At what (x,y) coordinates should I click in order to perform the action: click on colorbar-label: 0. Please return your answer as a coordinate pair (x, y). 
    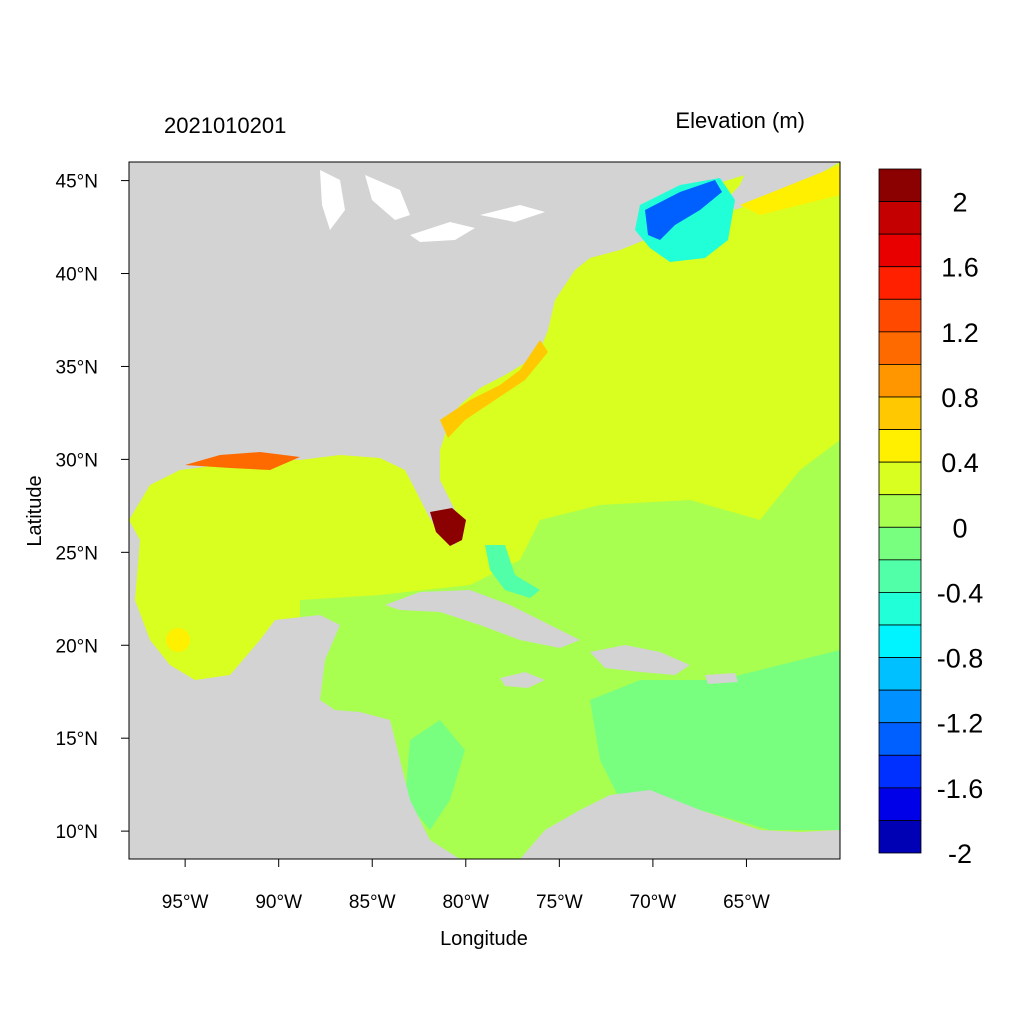
    Looking at the image, I should click on (959, 528).